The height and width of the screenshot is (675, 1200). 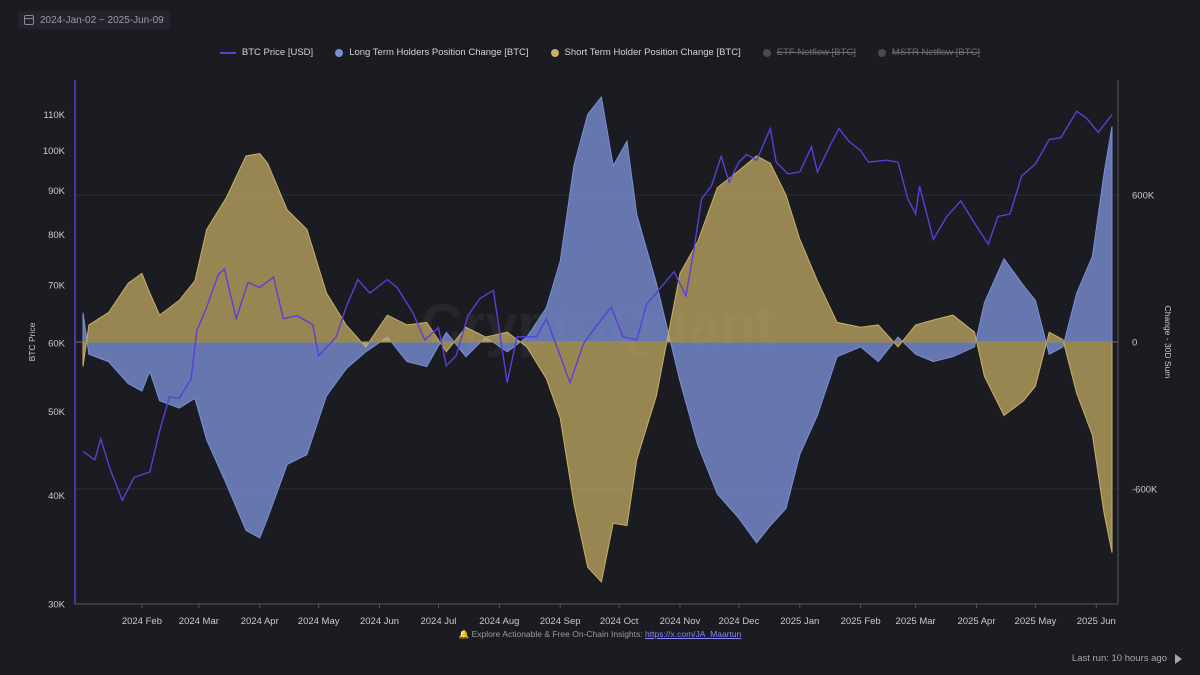 What do you see at coordinates (1145, 489) in the screenshot?
I see `right-tick-label: -600K` at bounding box center [1145, 489].